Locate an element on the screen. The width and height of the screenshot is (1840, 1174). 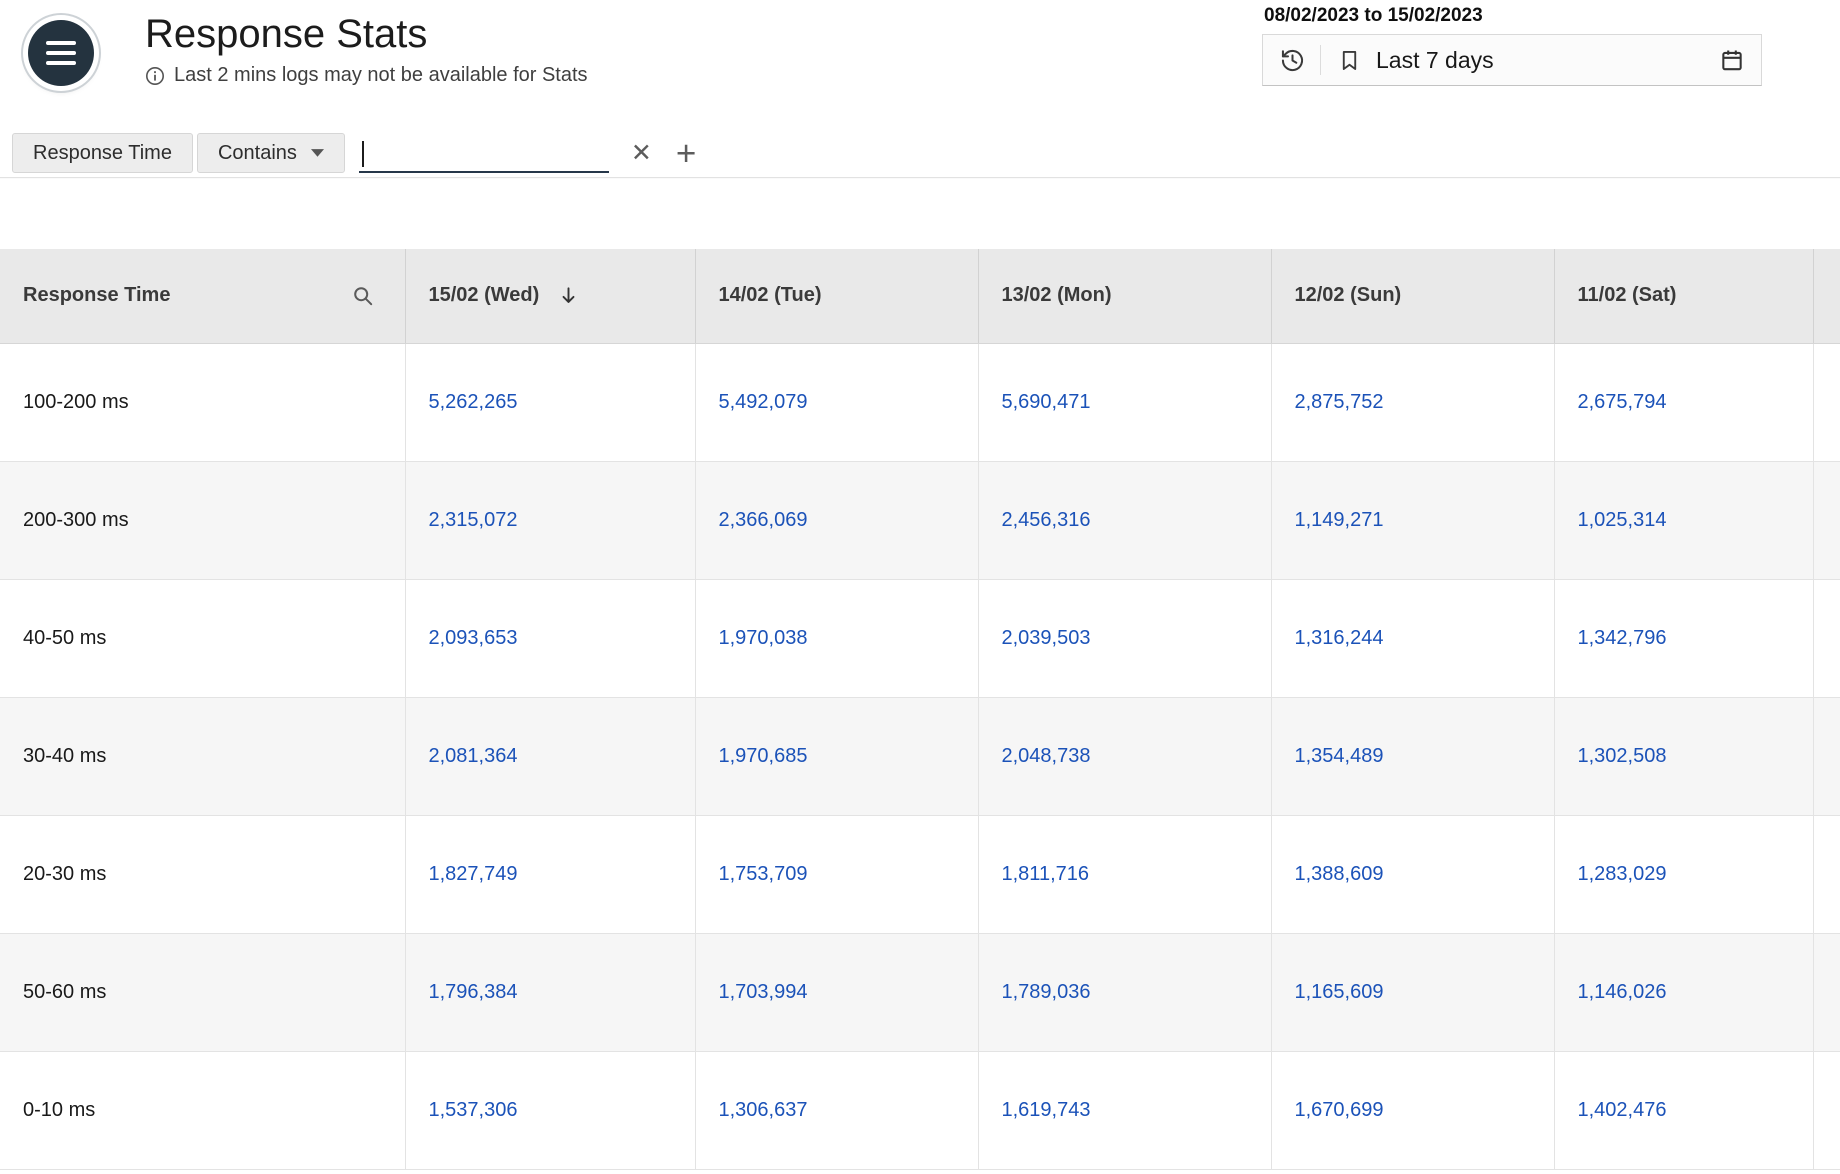
history-button is located at coordinates (1292, 60).